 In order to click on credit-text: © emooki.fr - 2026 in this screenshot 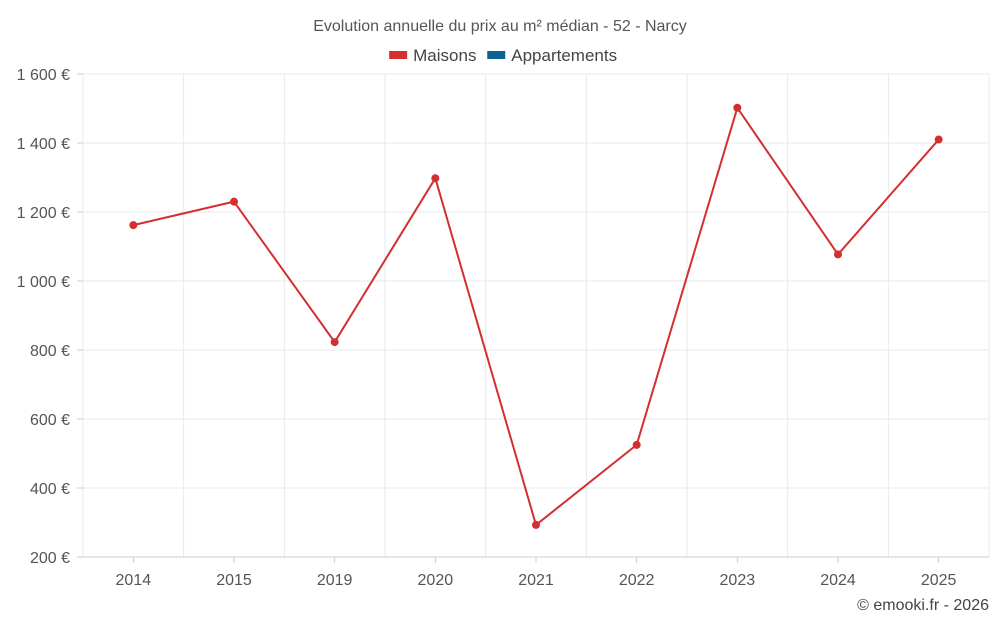, I will do `click(923, 605)`.